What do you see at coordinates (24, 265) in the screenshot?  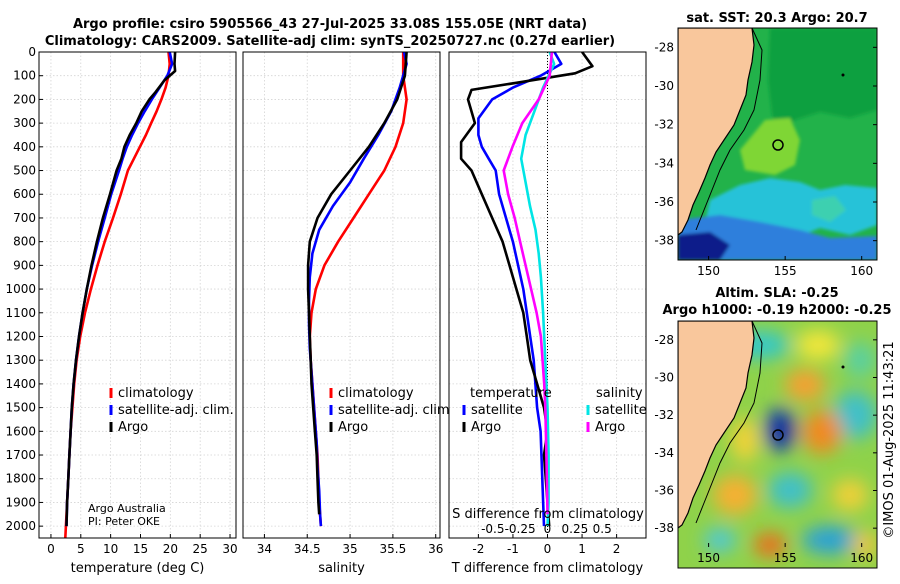 I see `ytick-label: 900` at bounding box center [24, 265].